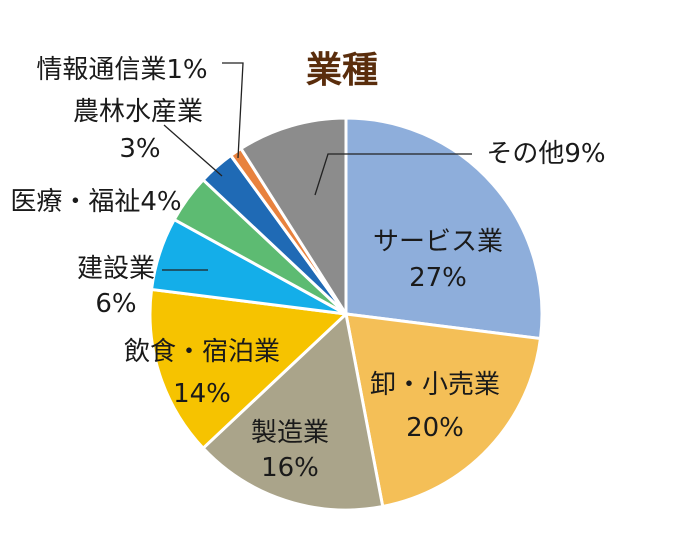 The image size is (690, 554). What do you see at coordinates (121, 70) in the screenshot?
I see `slice-label-8: 情報通信業1%` at bounding box center [121, 70].